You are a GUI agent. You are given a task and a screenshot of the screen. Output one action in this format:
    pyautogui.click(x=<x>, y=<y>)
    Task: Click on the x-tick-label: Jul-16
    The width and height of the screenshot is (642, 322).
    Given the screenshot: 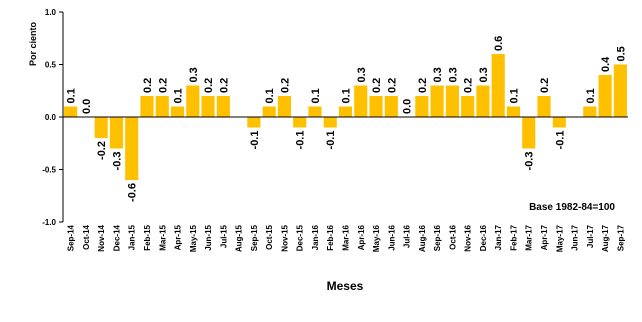 What is the action you would take?
    pyautogui.click(x=407, y=236)
    